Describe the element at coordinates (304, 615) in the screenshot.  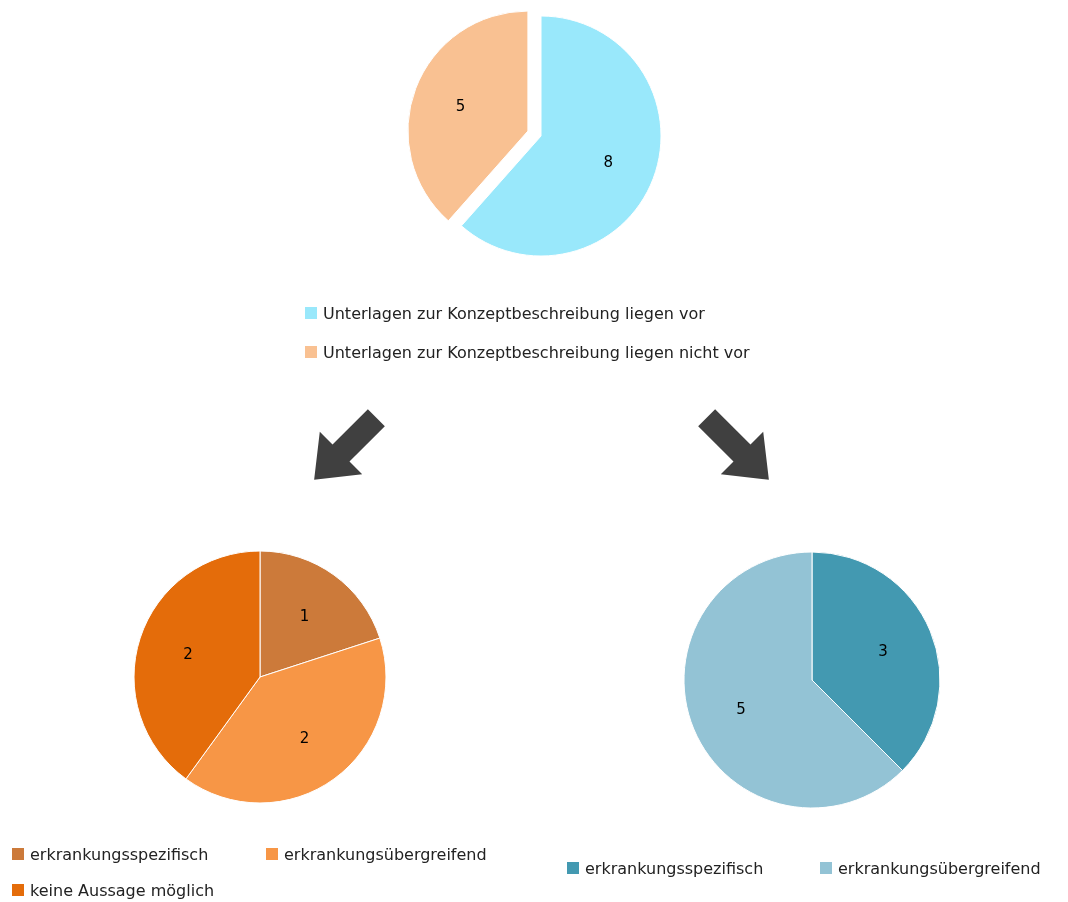
I see `data-label: 1` at that location.